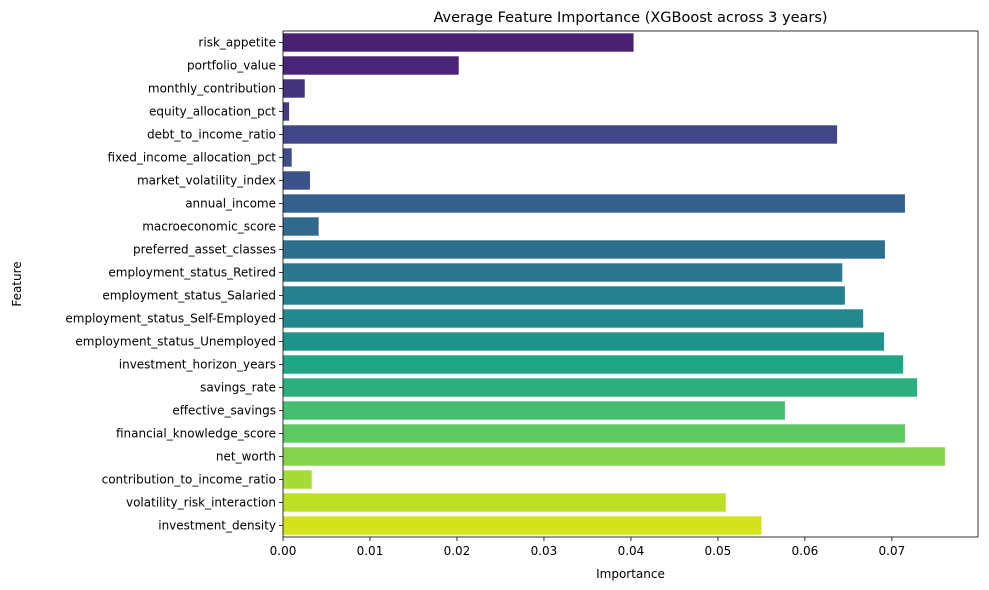 The width and height of the screenshot is (989, 590). Describe the element at coordinates (212, 89) in the screenshot. I see `y-tick-label: monthly_contribution` at that location.